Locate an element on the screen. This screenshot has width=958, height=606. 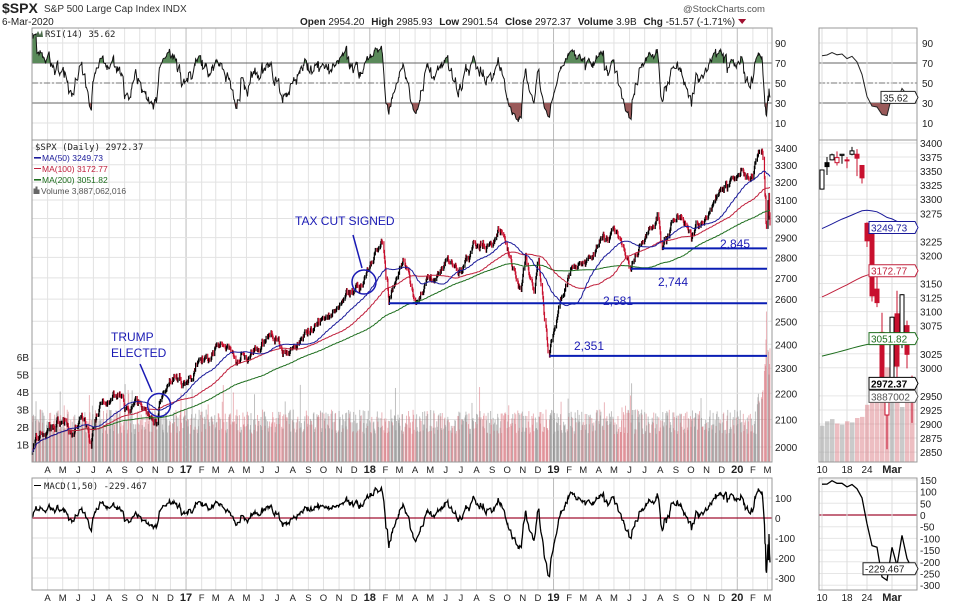
mini-macd-axis-label: 0 is located at coordinates (923, 516).